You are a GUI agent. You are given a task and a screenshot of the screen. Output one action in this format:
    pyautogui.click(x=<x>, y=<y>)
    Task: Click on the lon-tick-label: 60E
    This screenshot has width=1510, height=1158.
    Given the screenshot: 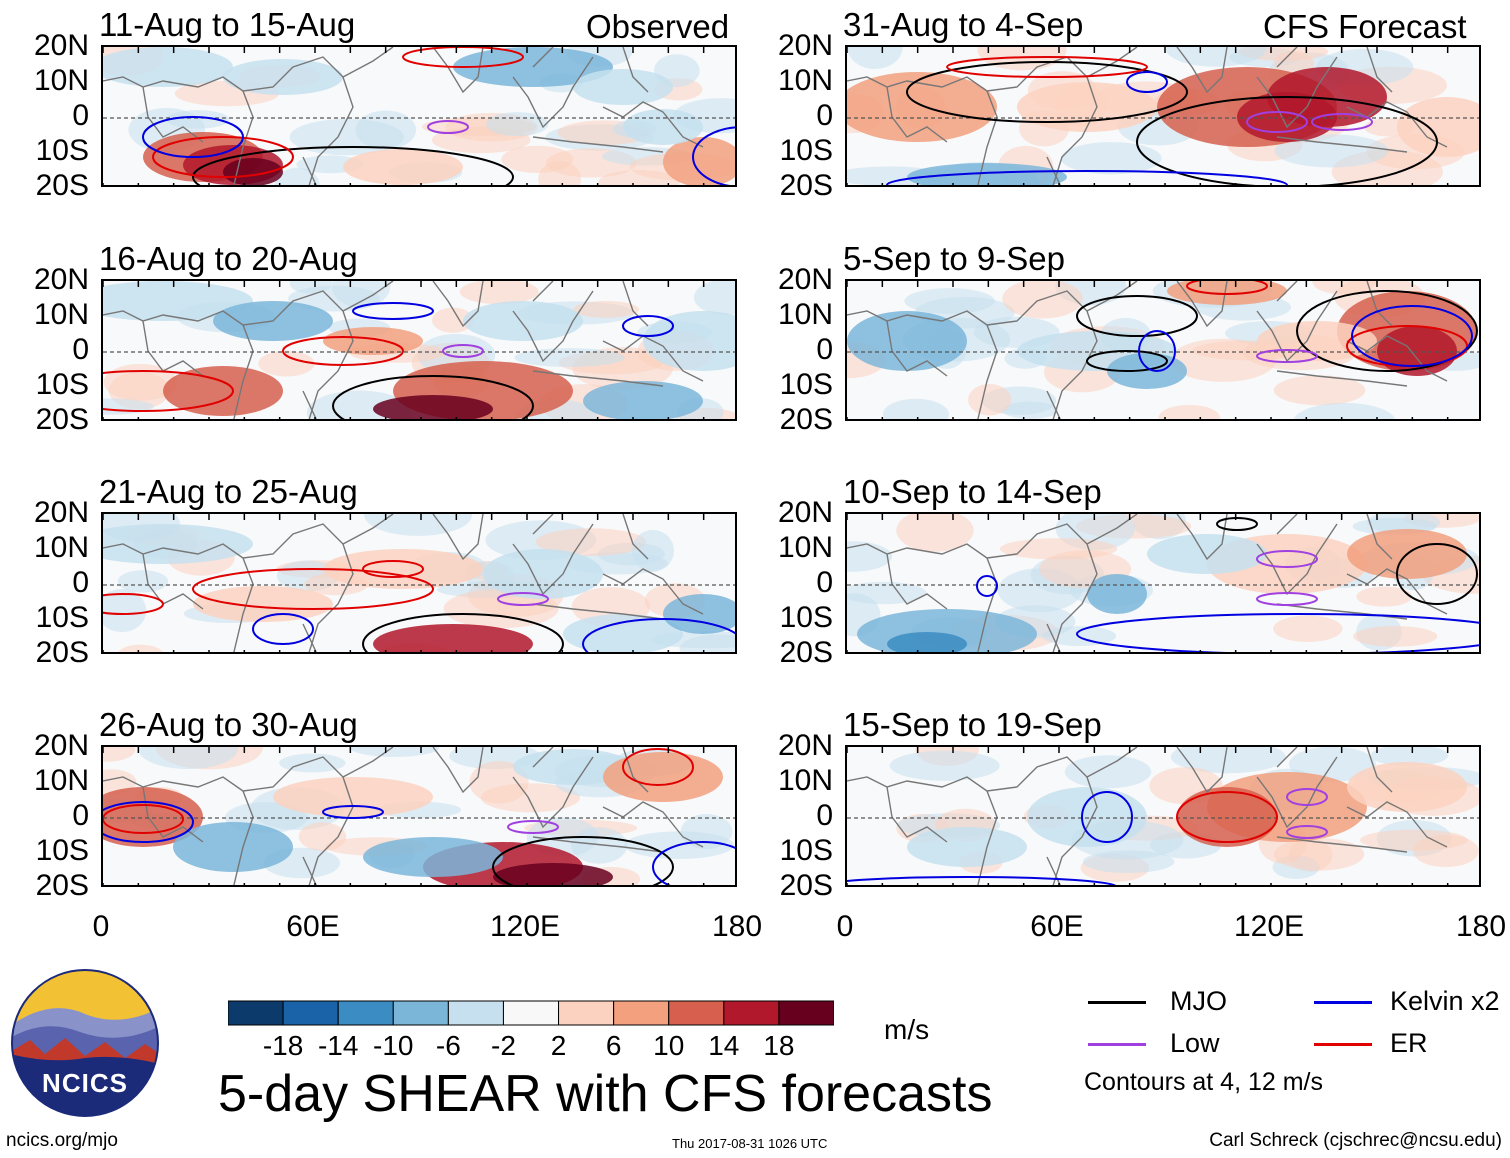 What is the action you would take?
    pyautogui.click(x=1057, y=926)
    